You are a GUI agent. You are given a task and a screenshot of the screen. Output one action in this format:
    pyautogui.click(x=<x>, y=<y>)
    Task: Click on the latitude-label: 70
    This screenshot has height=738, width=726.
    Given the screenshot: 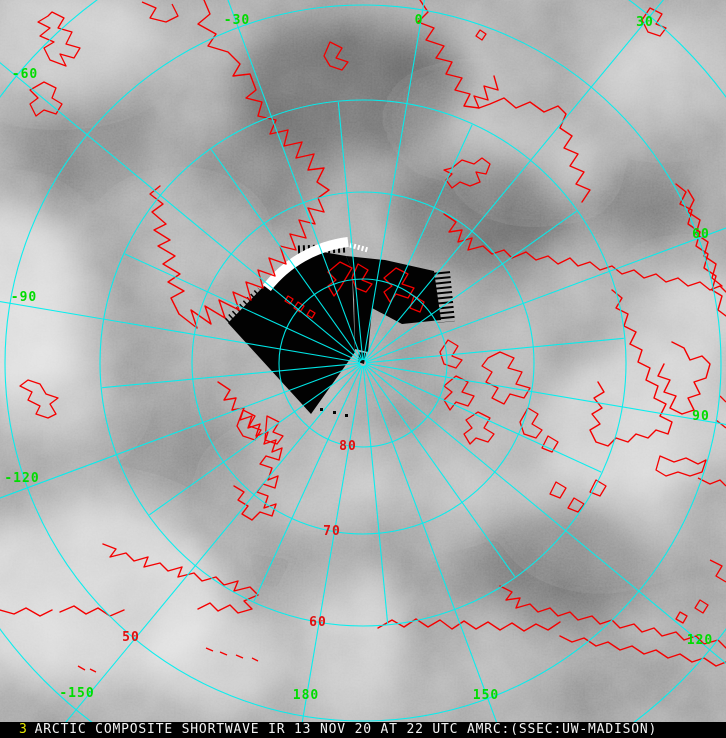 What is the action you would take?
    pyautogui.click(x=332, y=531)
    